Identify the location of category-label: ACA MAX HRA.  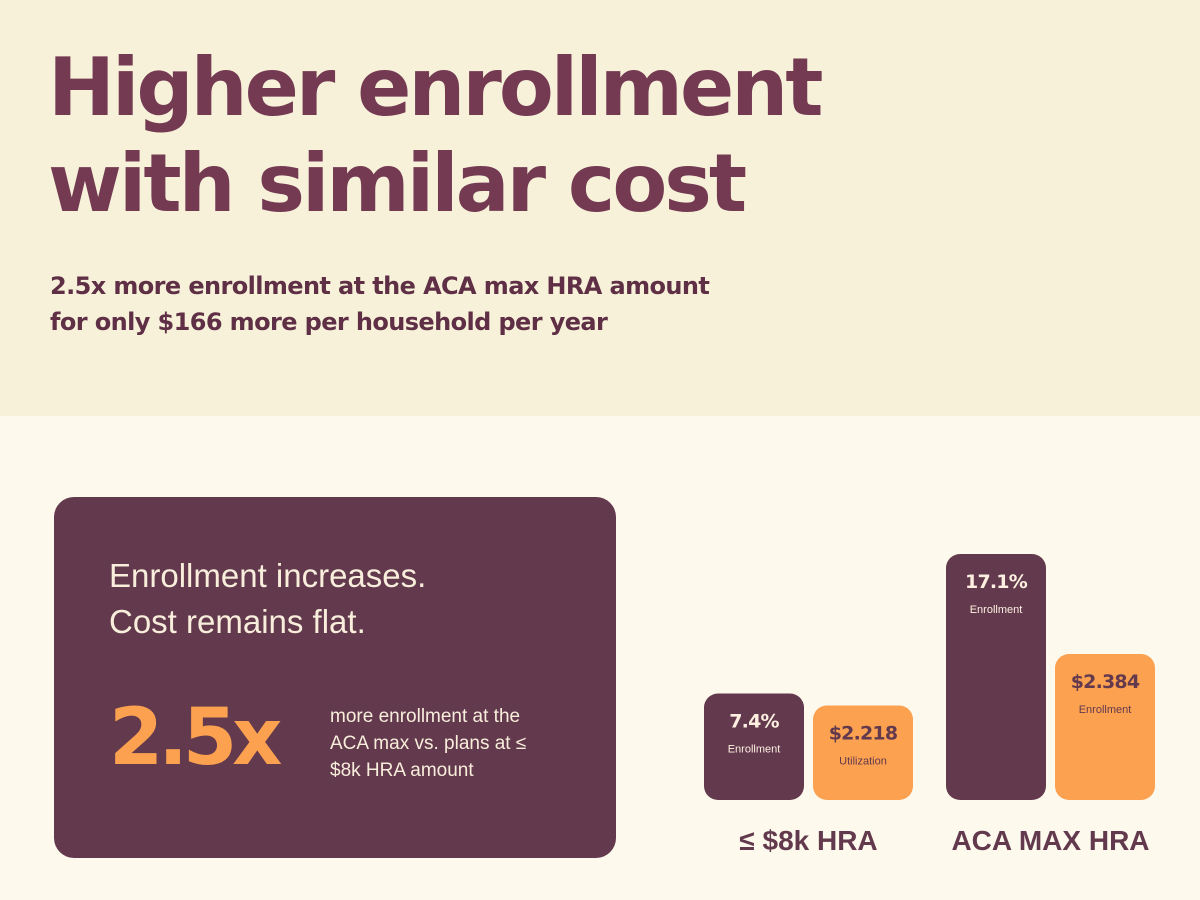
(1050, 840).